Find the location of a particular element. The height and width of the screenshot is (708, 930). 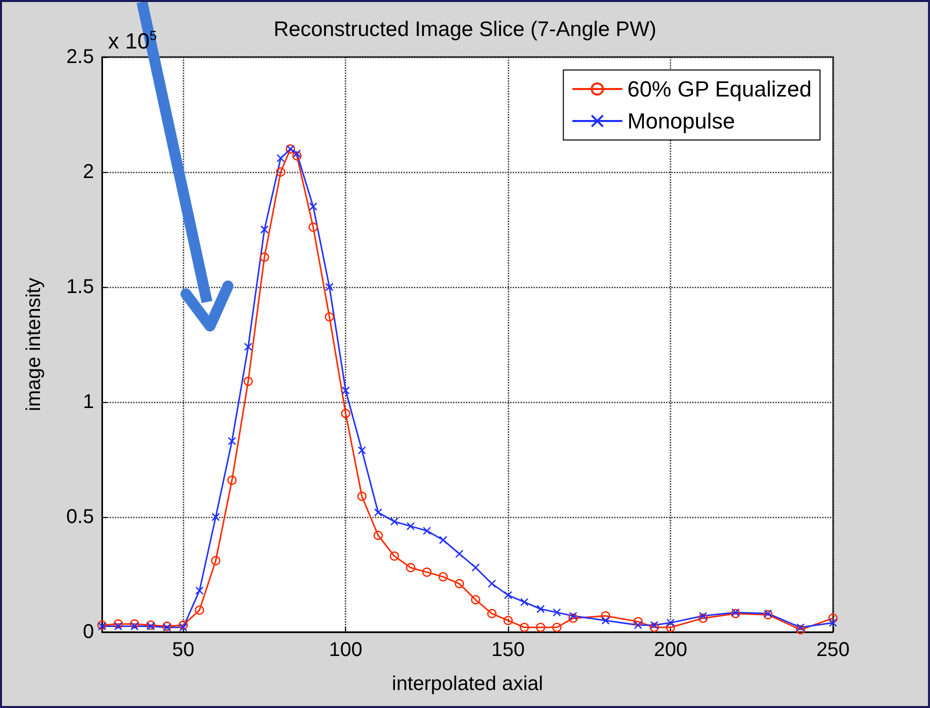

y-tick-label: 2.5 is located at coordinates (80, 57).